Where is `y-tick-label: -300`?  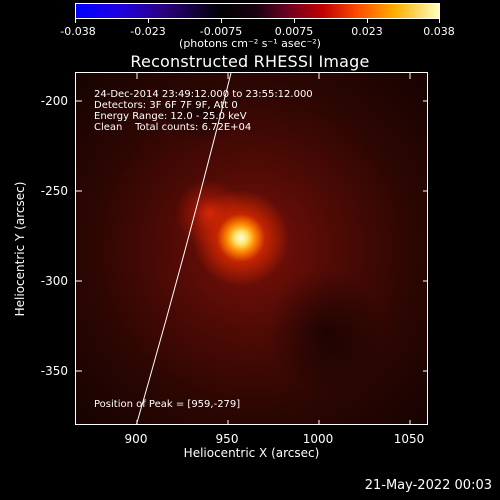 y-tick-label: -300 is located at coordinates (54, 281).